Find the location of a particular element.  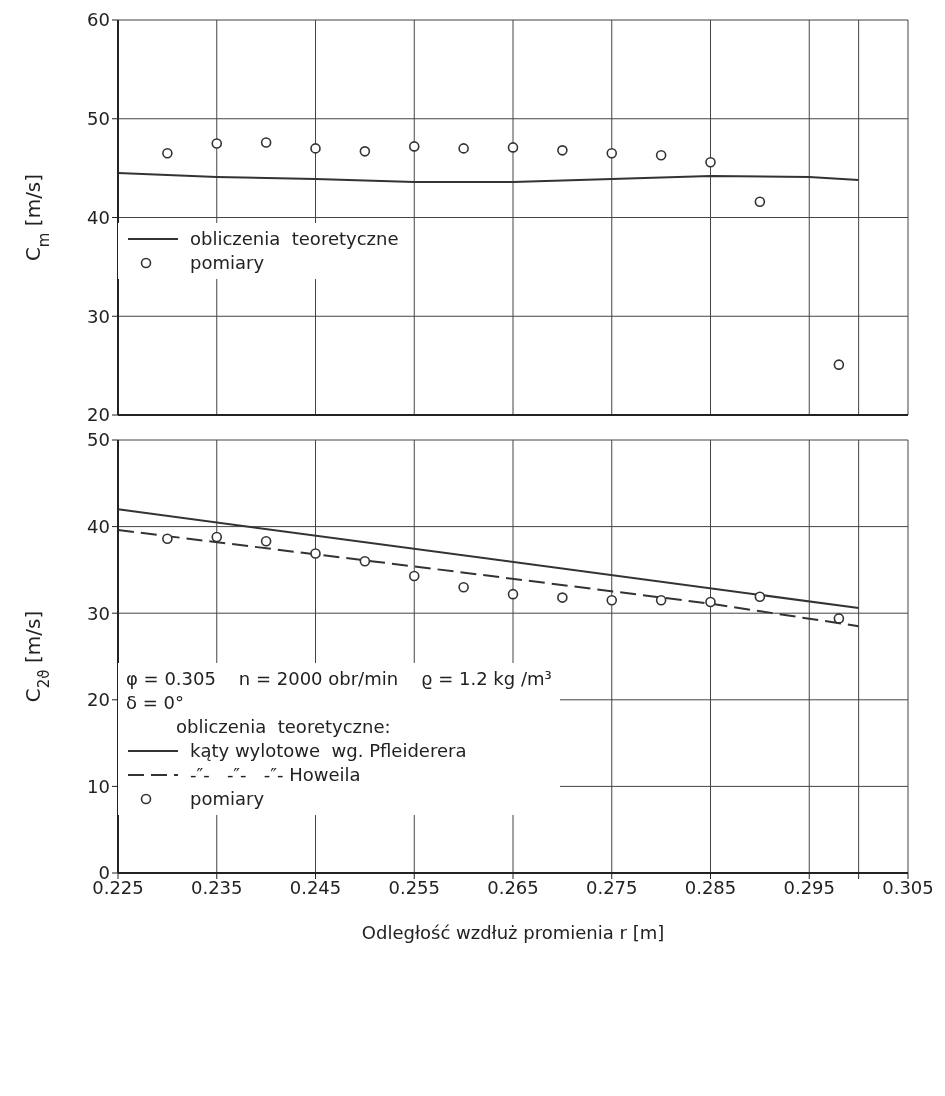

y-tick-label: 10 is located at coordinates (98, 786).